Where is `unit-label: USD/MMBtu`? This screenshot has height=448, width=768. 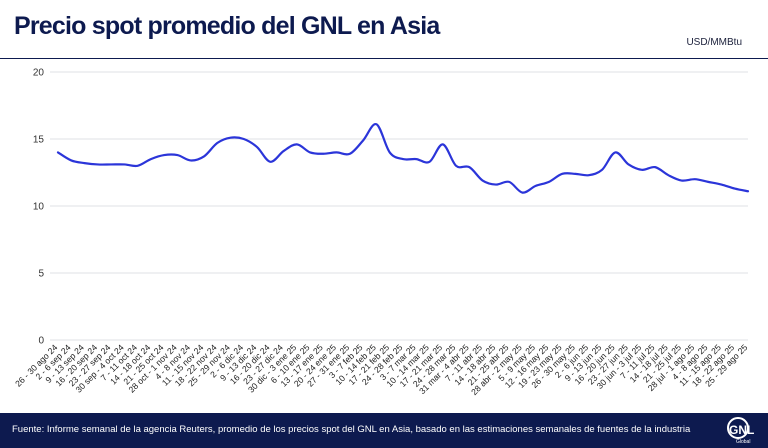
unit-label: USD/MMBtu is located at coordinates (714, 42).